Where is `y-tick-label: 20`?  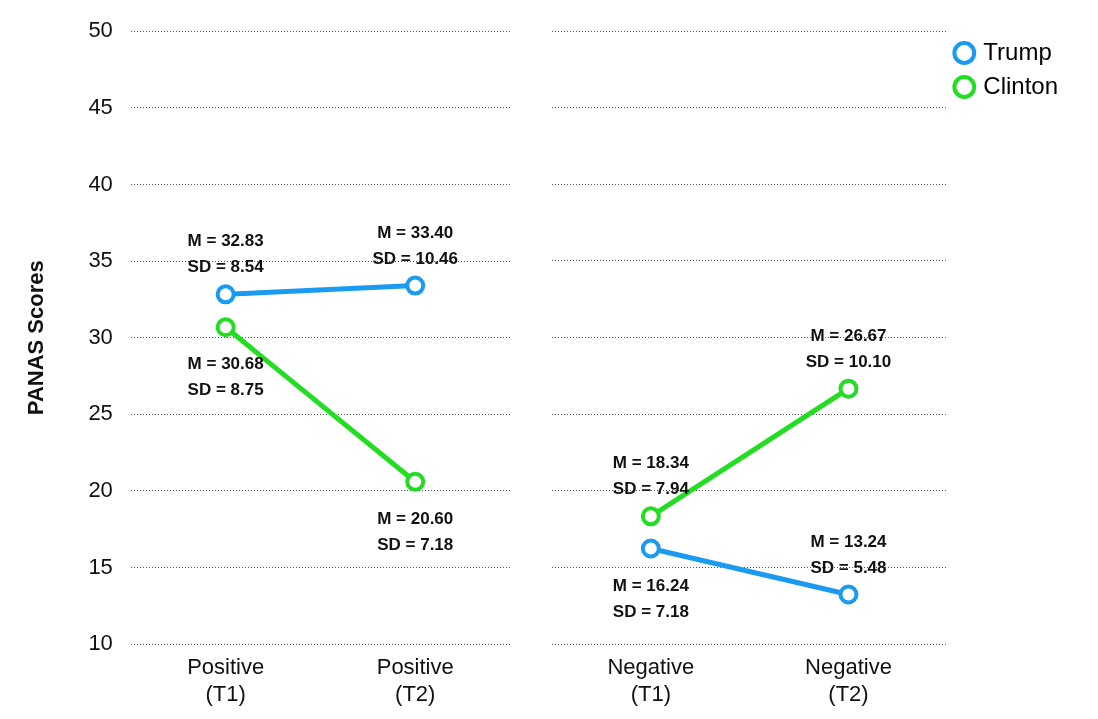
y-tick-label: 20 is located at coordinates (100, 490).